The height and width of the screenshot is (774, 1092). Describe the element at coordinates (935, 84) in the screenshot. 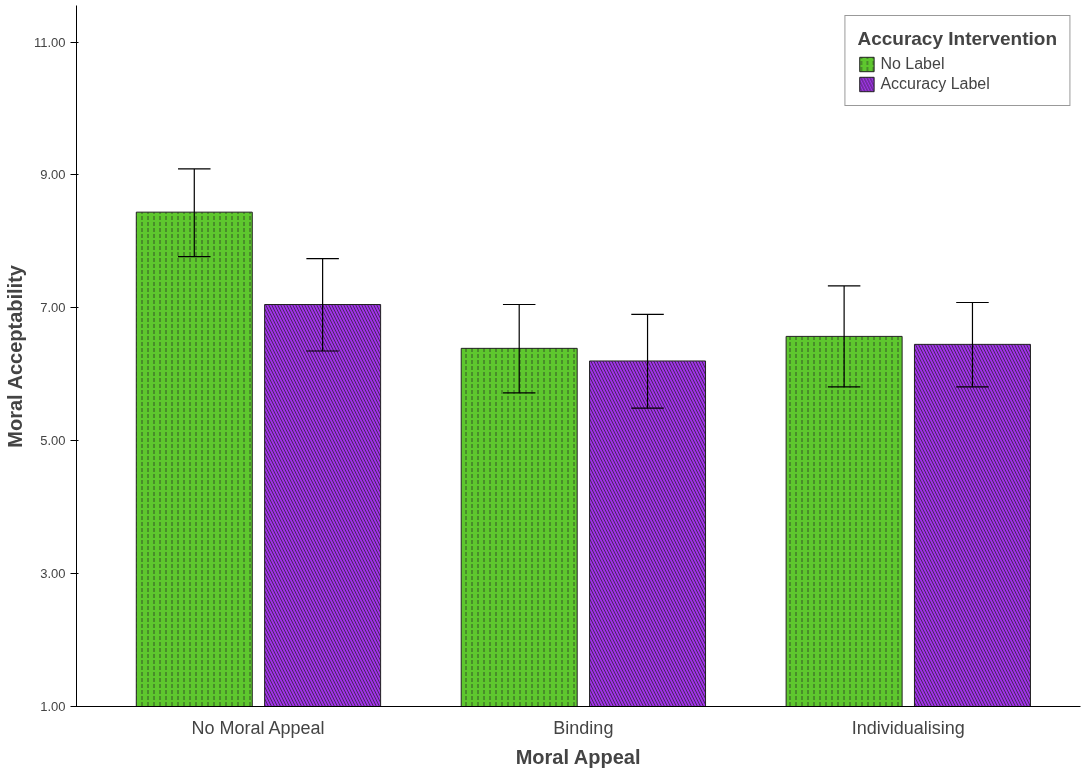

I see `legend-label: Accuracy Label` at that location.